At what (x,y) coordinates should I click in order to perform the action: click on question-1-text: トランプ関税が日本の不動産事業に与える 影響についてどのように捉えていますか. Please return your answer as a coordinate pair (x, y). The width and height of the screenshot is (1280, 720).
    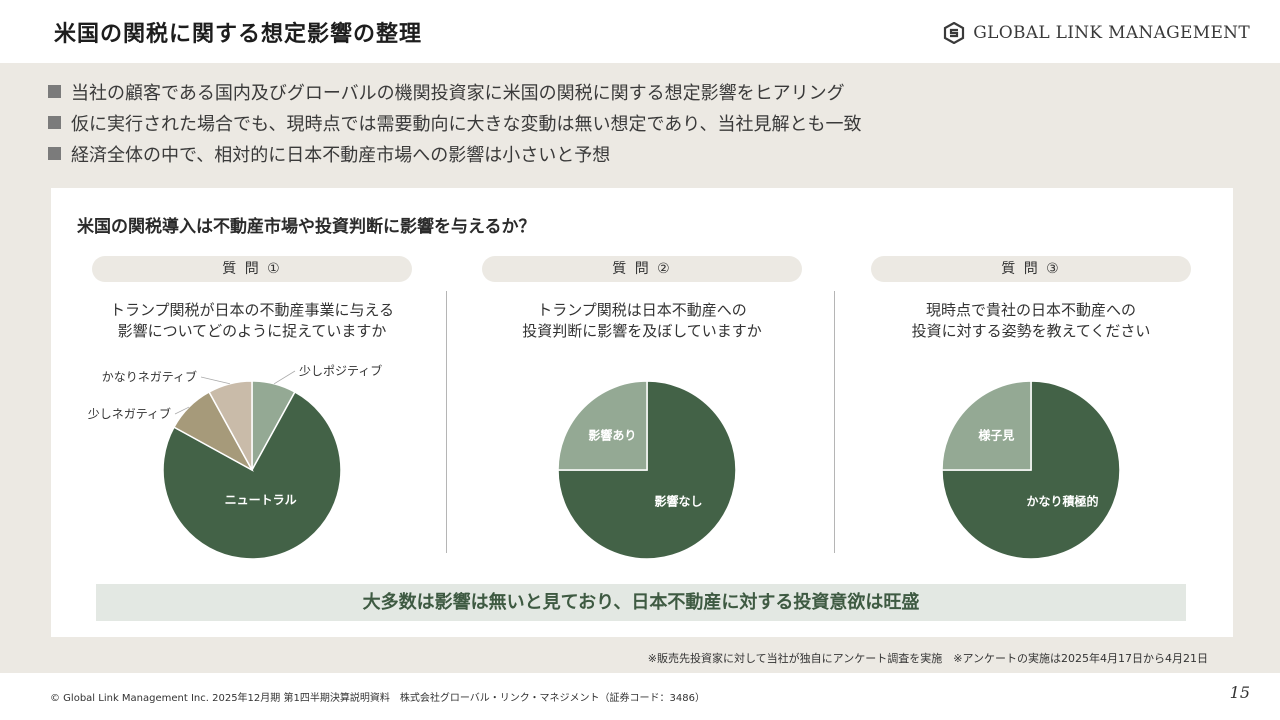
    Looking at the image, I should click on (252, 321).